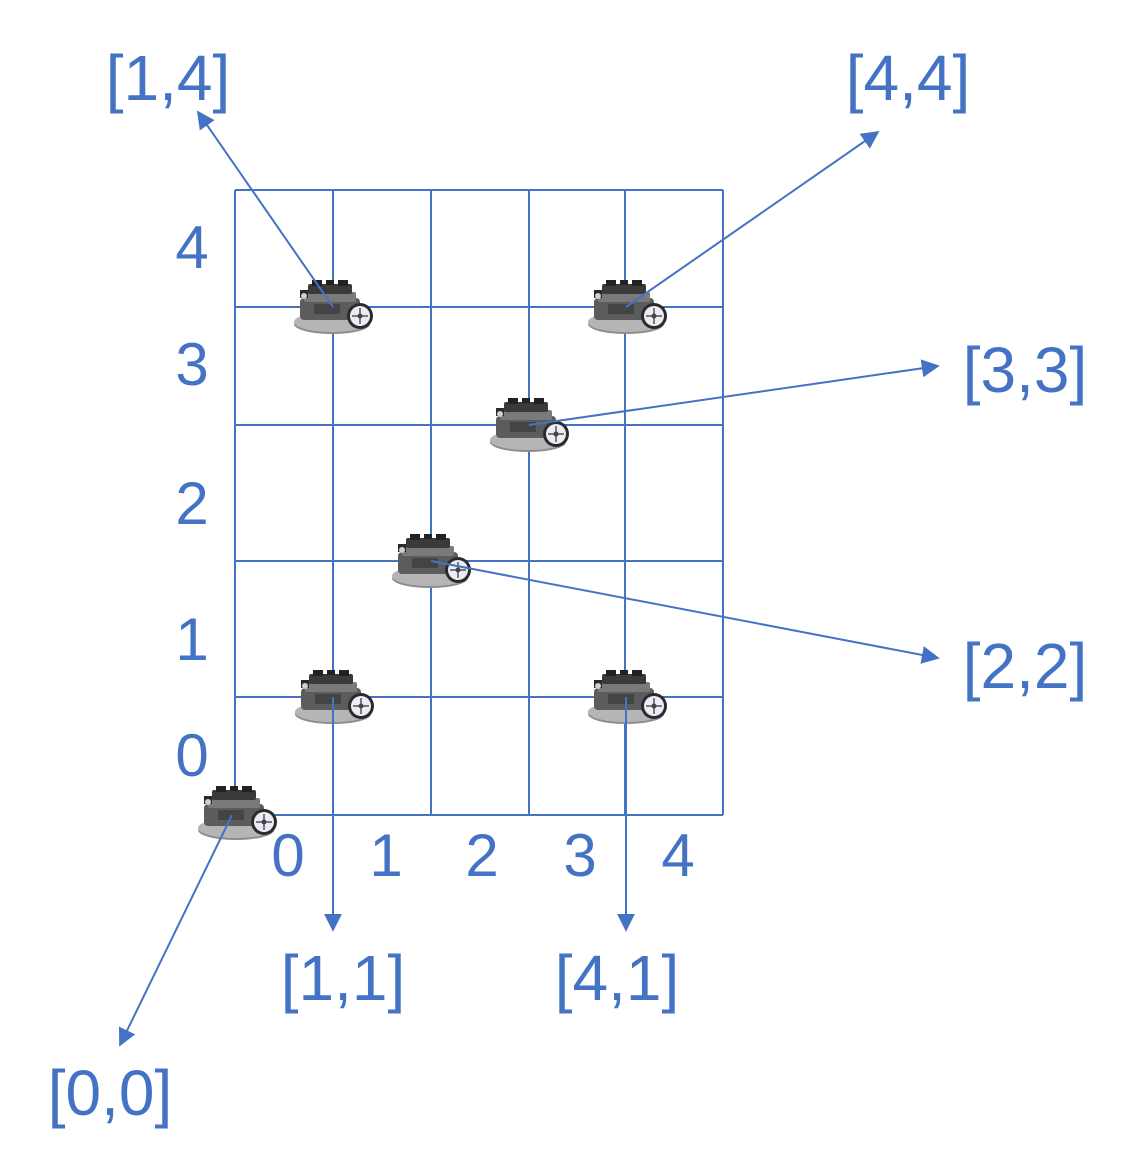 The width and height of the screenshot is (1138, 1168). I want to click on x-tick-label: 4, so click(677, 855).